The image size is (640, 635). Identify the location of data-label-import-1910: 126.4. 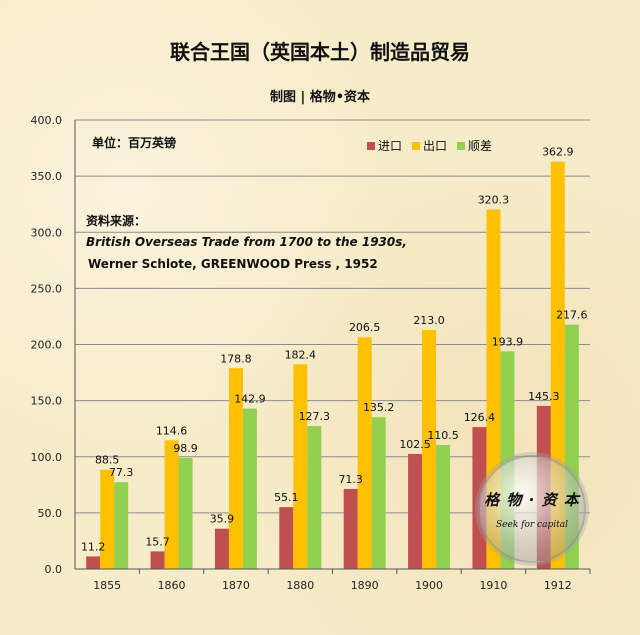
(480, 417).